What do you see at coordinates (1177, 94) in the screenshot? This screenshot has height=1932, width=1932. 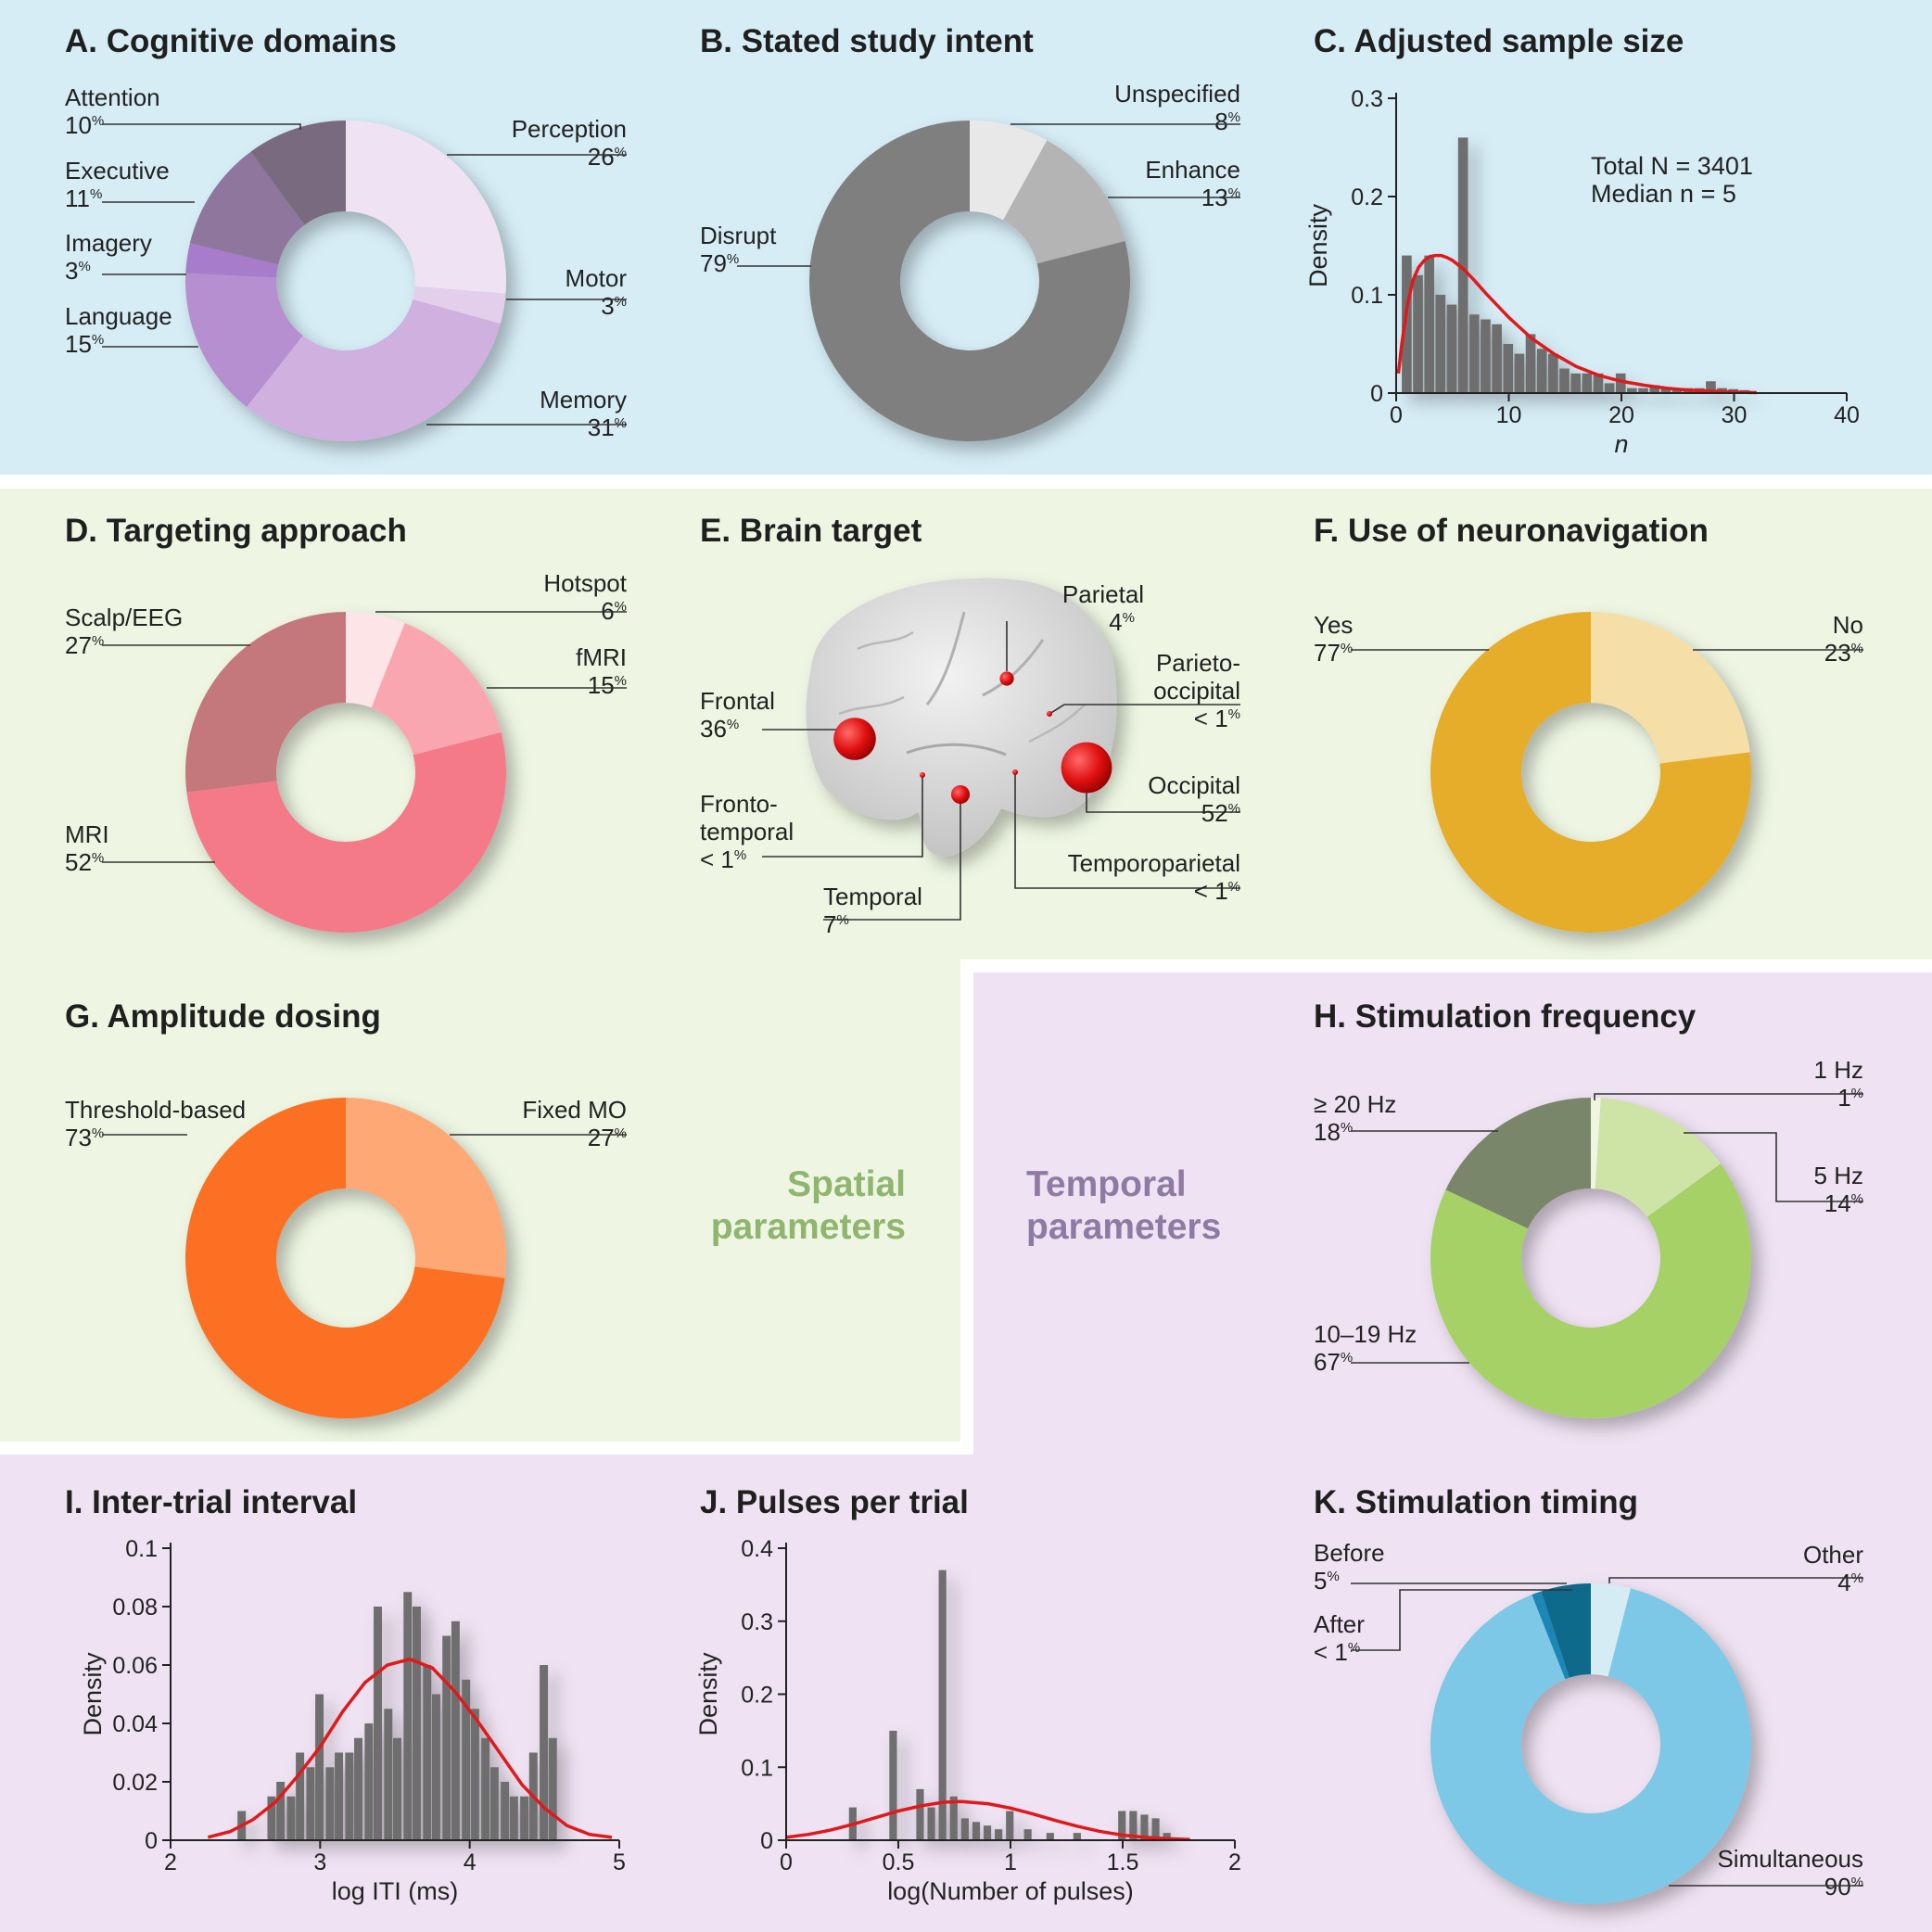 I see `label-unspecified: Unspecified` at bounding box center [1177, 94].